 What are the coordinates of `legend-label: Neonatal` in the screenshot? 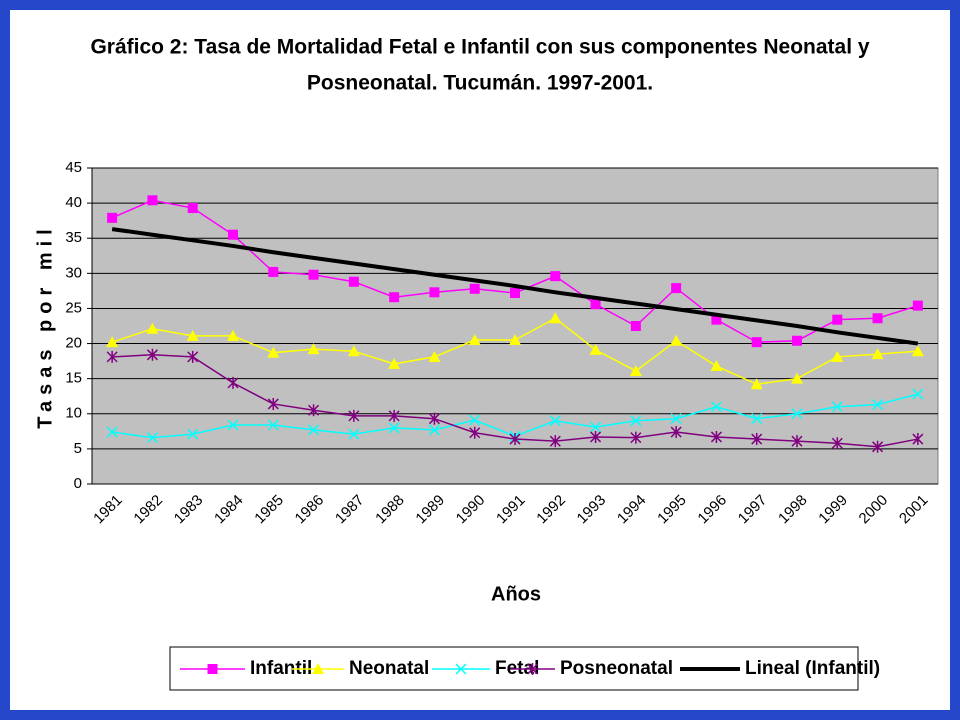 It's located at (389, 668).